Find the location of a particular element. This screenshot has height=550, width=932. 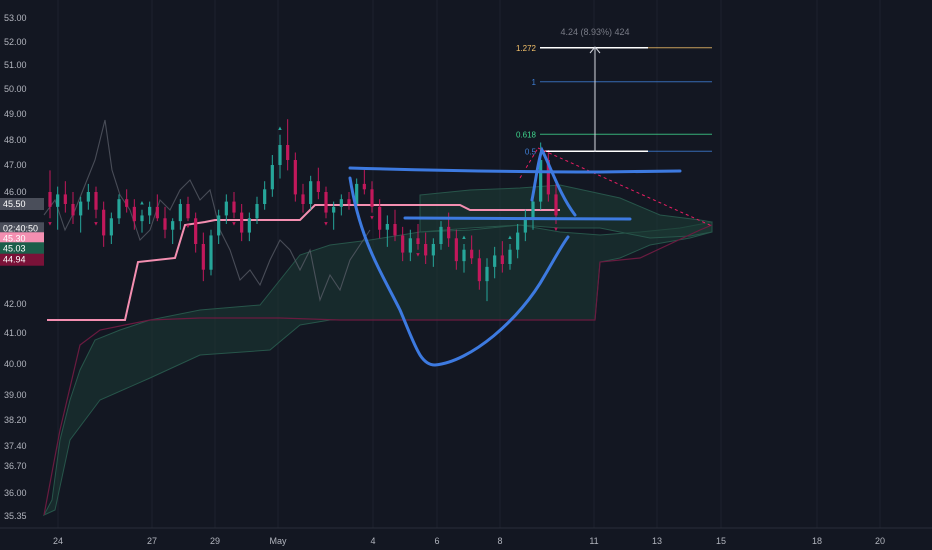

fib-extension: 1.272 1 0.618 0.5 is located at coordinates (614, 100).